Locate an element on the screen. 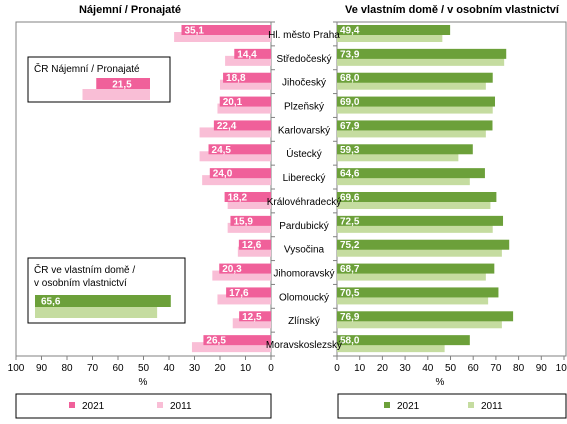 This screenshot has width=567, height=424. left-x-axis-label: % is located at coordinates (143, 382).